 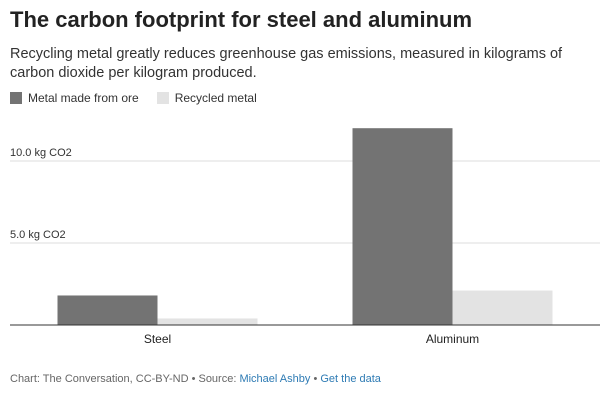 I want to click on get-the-data-link: Get the data, so click(x=350, y=379).